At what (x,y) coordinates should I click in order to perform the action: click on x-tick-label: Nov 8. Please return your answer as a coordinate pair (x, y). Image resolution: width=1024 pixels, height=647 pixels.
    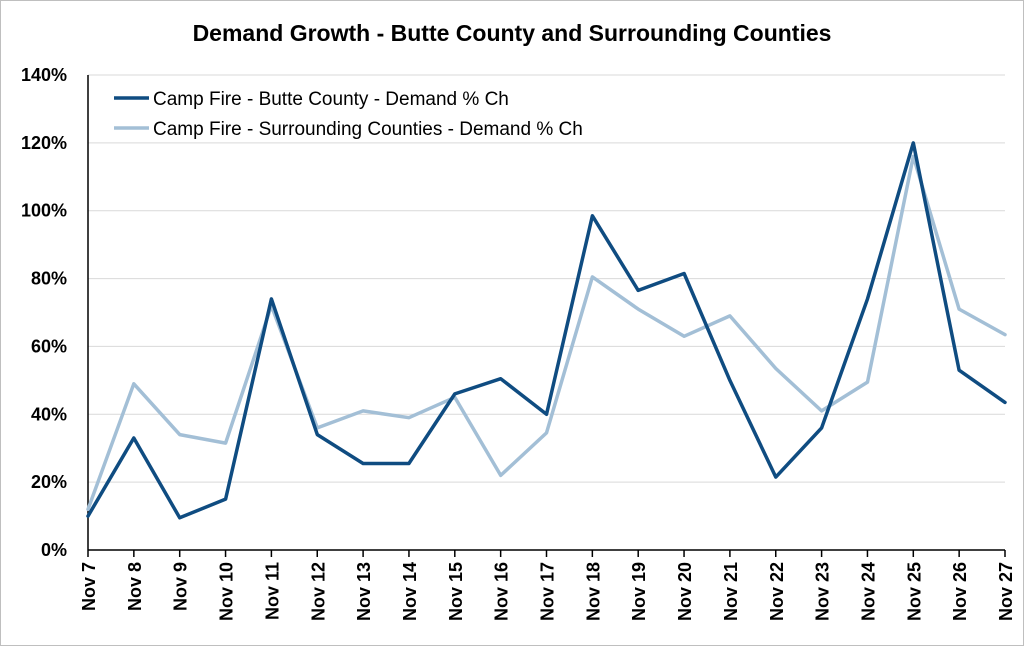
    Looking at the image, I should click on (135, 586).